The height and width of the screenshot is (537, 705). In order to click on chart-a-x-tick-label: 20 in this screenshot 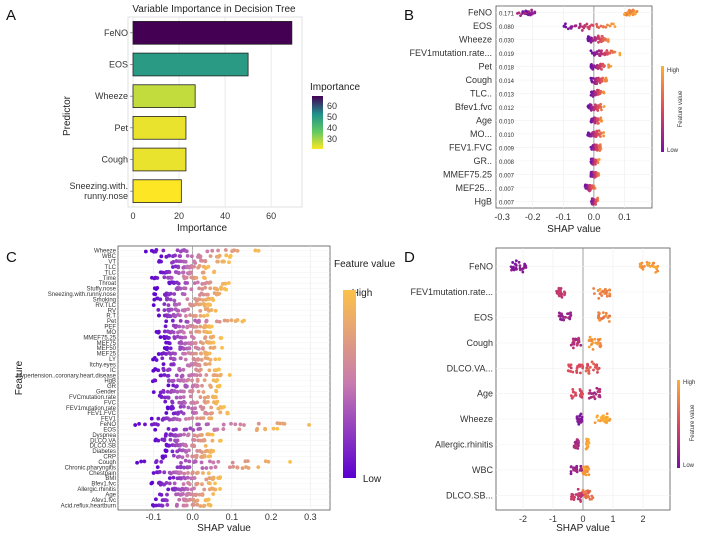, I will do `click(179, 216)`.